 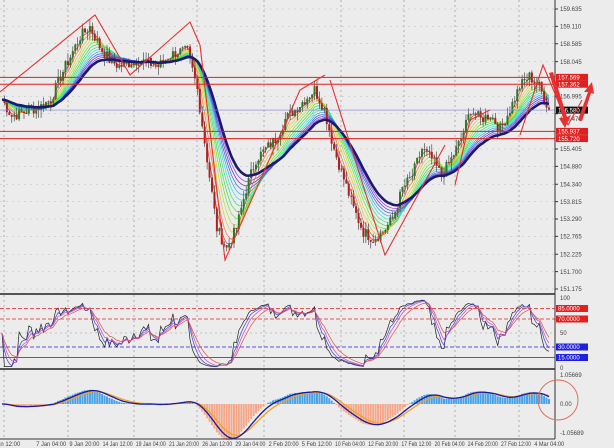 What do you see at coordinates (571, 290) in the screenshot?
I see `y-tick-label: 151.175` at bounding box center [571, 290].